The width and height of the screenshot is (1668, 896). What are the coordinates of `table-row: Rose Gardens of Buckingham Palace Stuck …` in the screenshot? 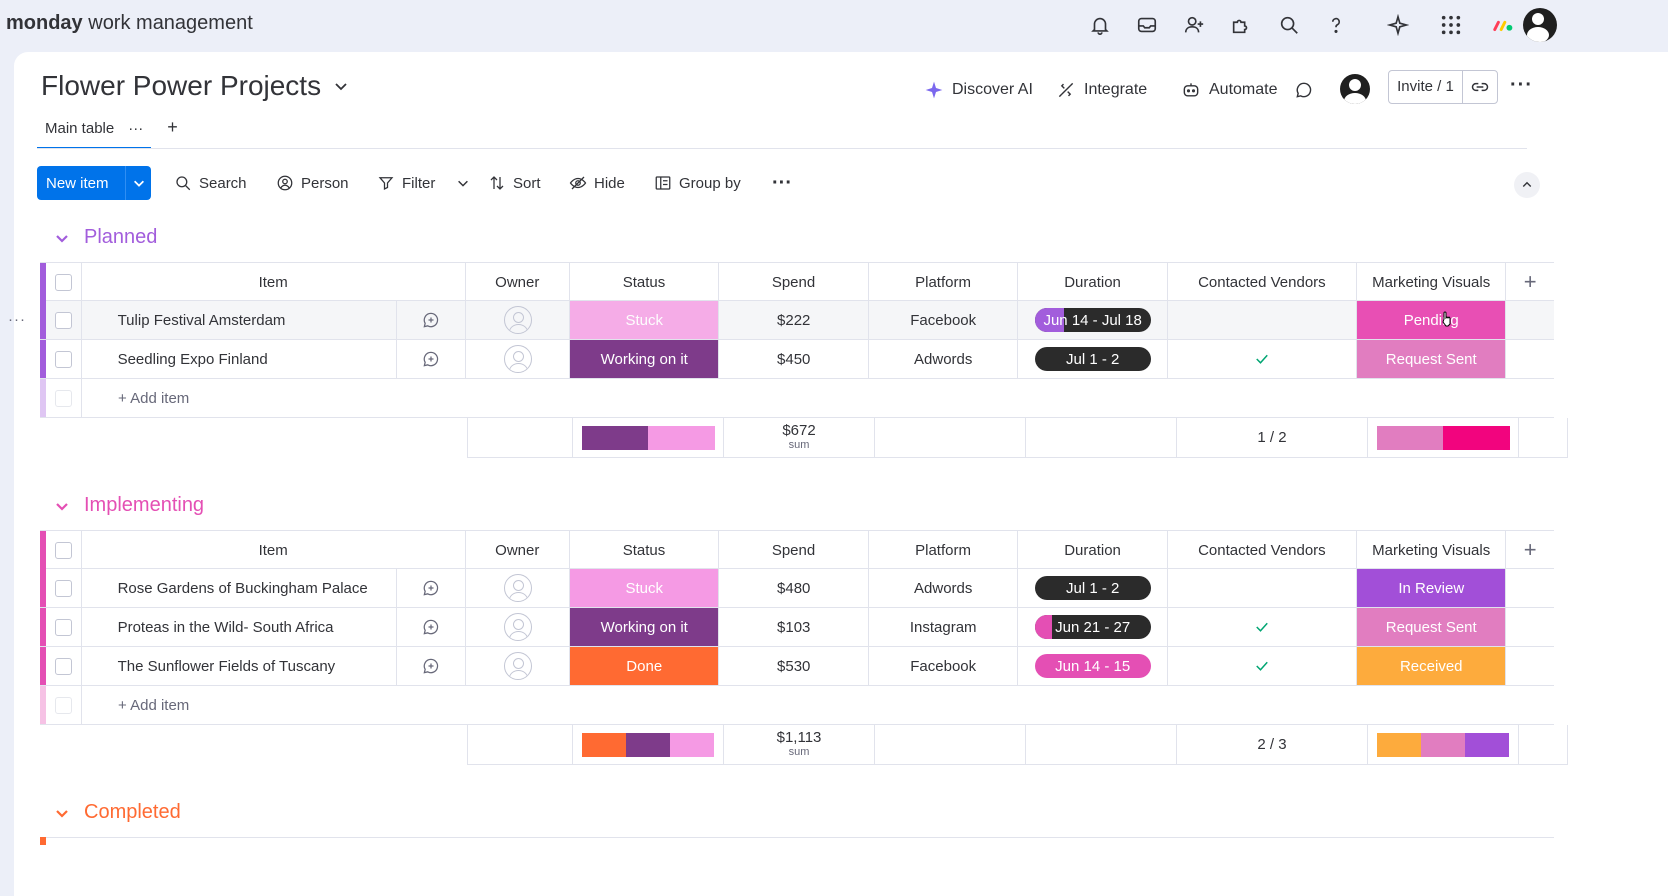 It's located at (797, 588).